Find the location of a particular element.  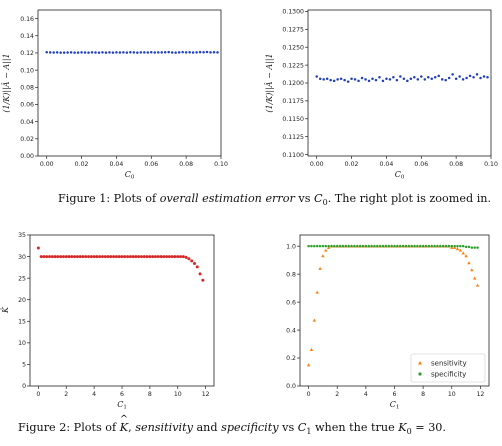

fig2-right-ytick-label: 0.2 is located at coordinates (291, 358).